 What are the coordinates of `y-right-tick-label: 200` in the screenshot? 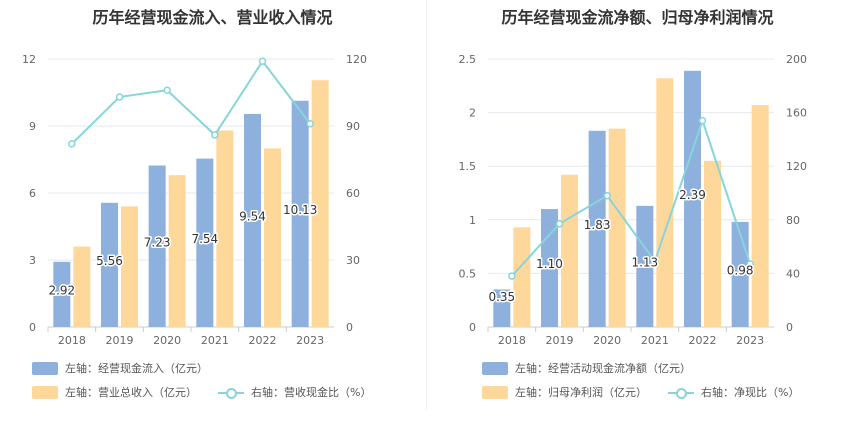 It's located at (796, 59).